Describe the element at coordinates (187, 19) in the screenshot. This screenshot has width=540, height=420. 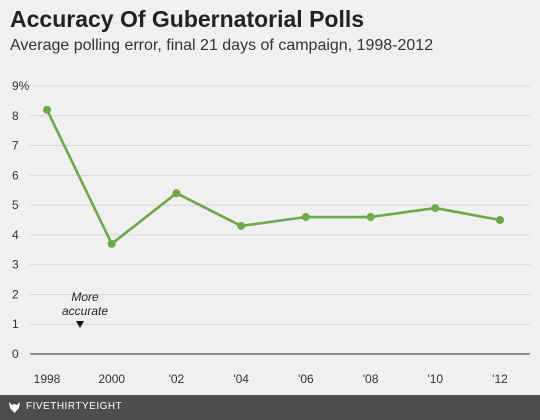
I see `chart-title: Accuracy Of Gubernatorial Polls` at that location.